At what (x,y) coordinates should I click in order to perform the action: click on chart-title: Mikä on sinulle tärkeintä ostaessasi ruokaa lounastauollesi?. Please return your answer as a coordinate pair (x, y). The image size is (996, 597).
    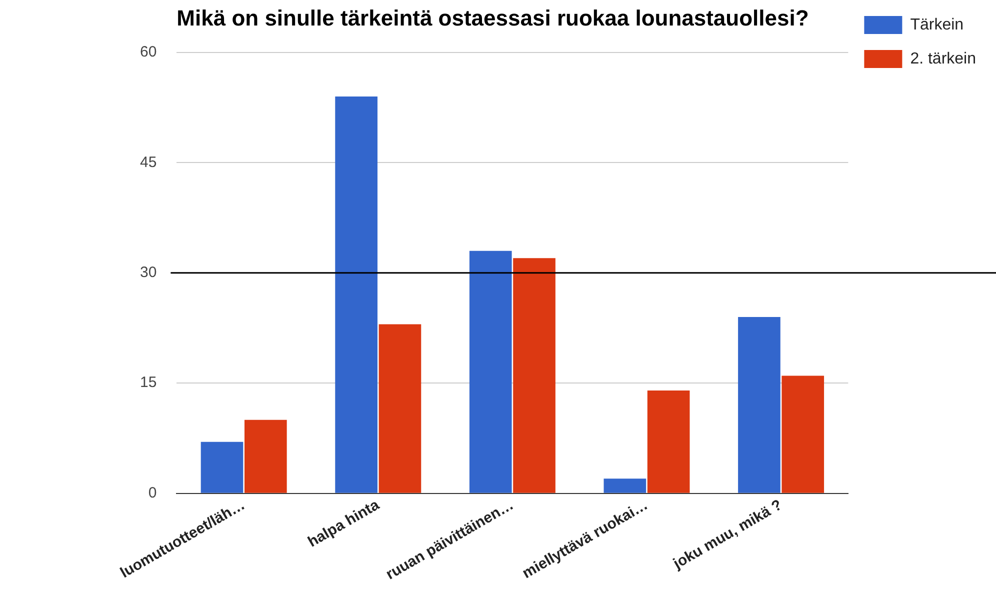
    Looking at the image, I should click on (492, 17).